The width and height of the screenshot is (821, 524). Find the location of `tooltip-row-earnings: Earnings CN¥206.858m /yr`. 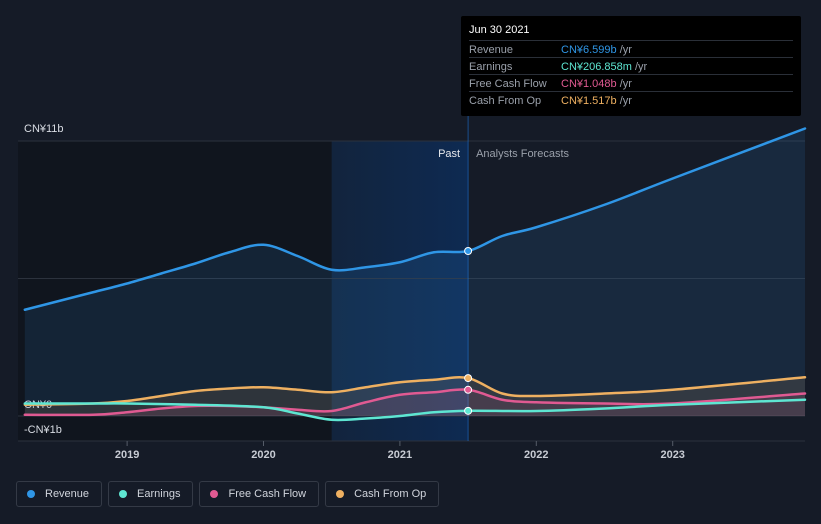

tooltip-row-earnings: Earnings CN¥206.858m /yr is located at coordinates (631, 66).